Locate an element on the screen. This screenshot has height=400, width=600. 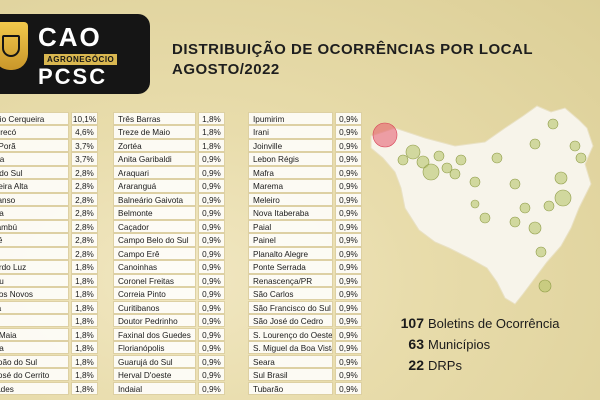
municipality-name: Planalto Alegre is located at coordinates (290, 253).